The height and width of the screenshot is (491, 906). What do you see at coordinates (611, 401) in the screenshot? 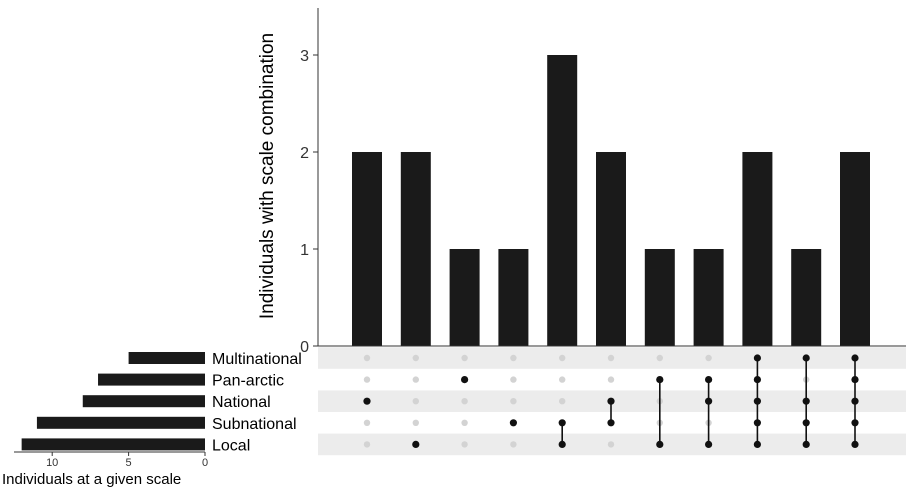
I see `membership-matrix` at bounding box center [611, 401].